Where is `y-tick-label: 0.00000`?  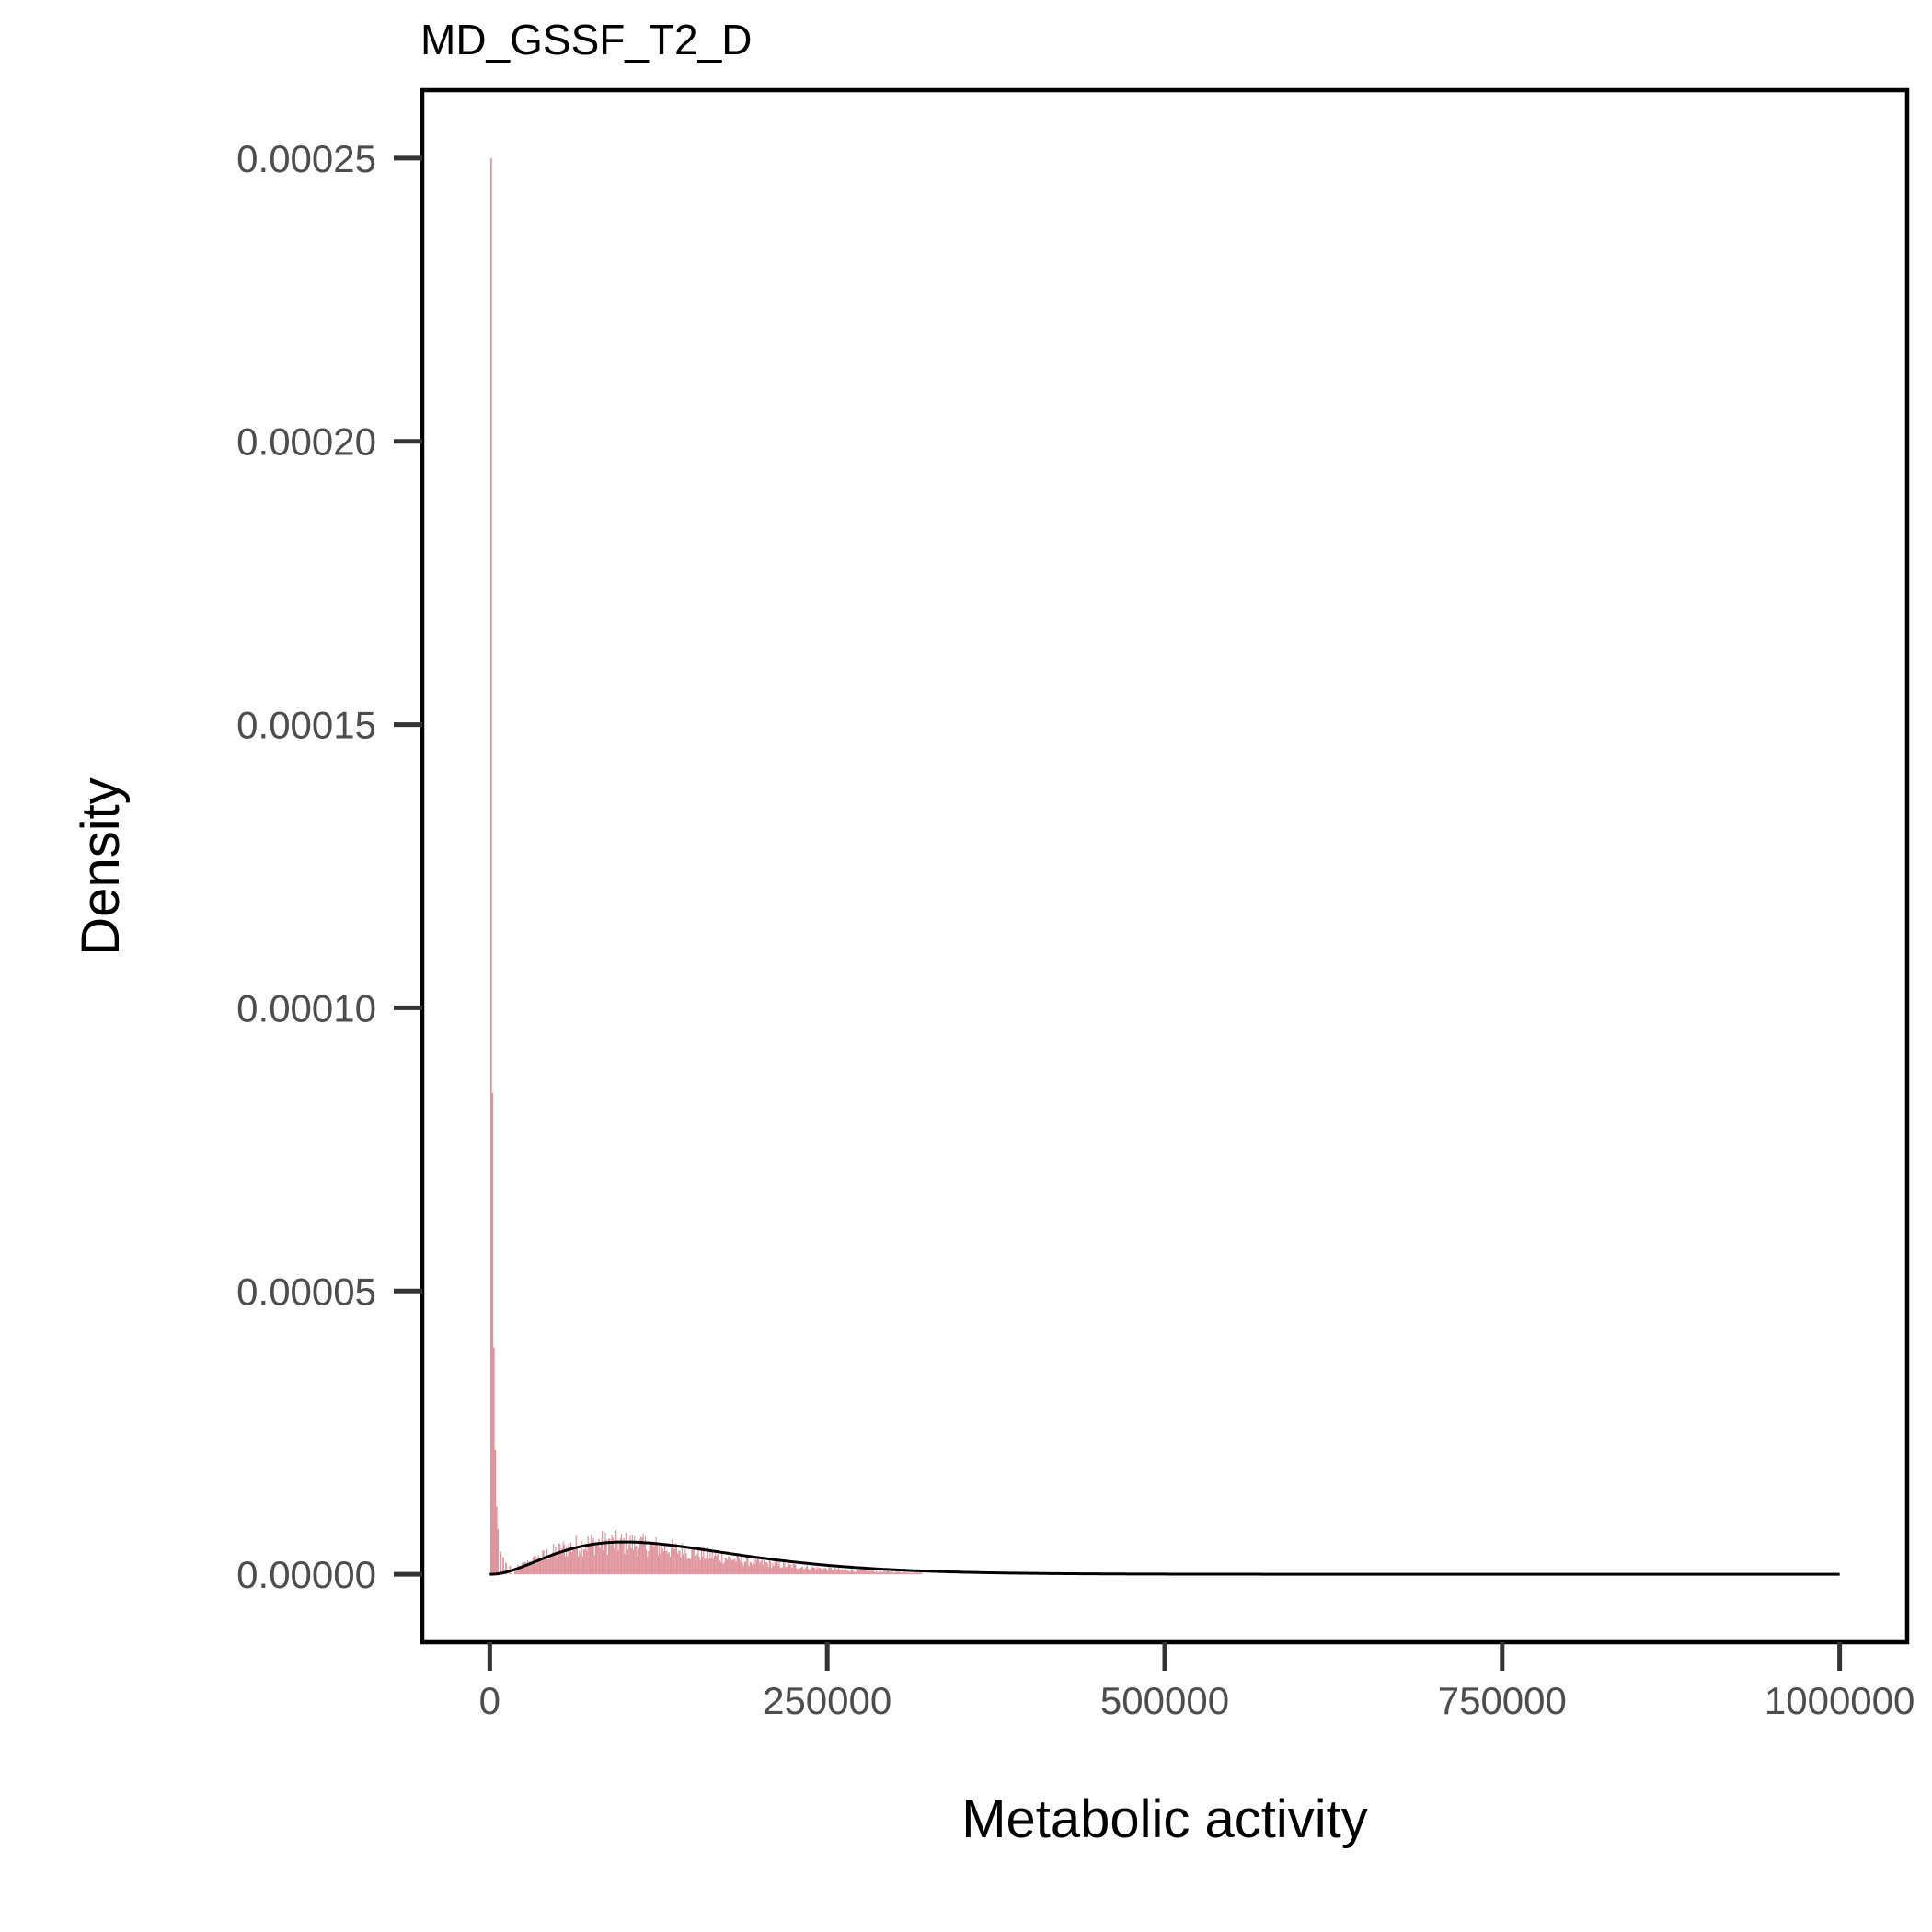 y-tick-label: 0.00000 is located at coordinates (306, 1574).